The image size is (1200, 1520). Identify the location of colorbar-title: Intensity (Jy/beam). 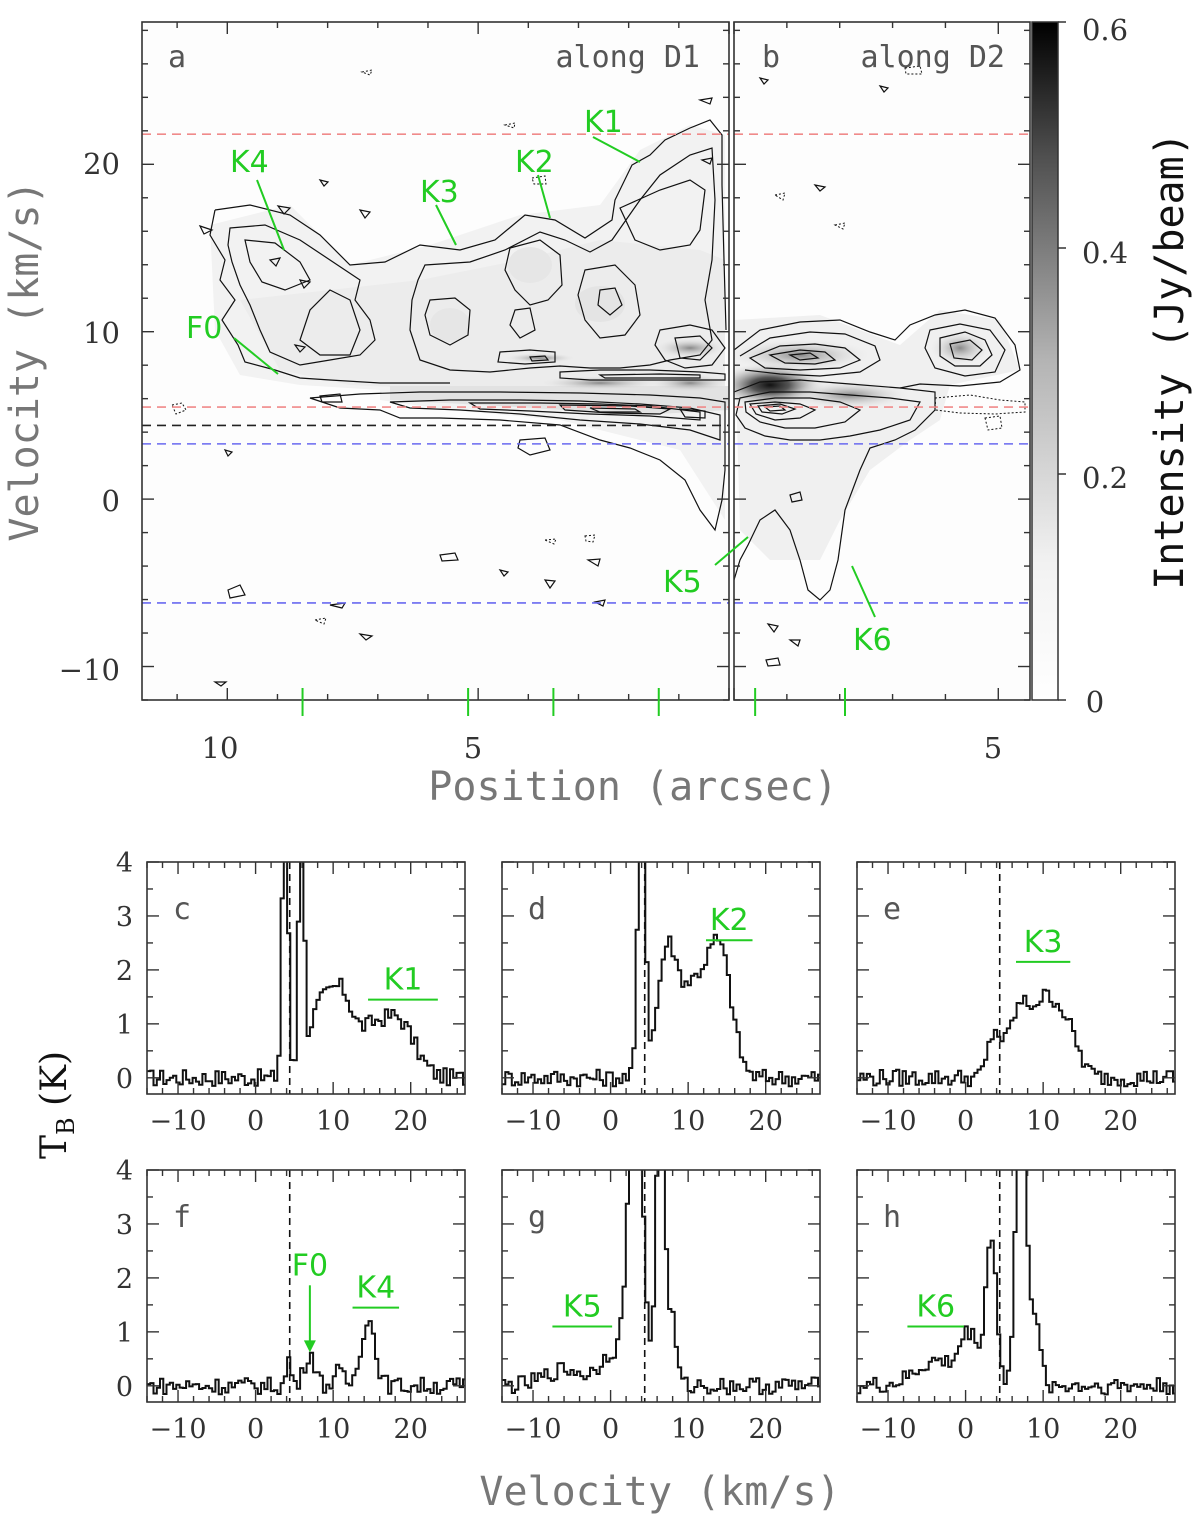
(1170, 361).